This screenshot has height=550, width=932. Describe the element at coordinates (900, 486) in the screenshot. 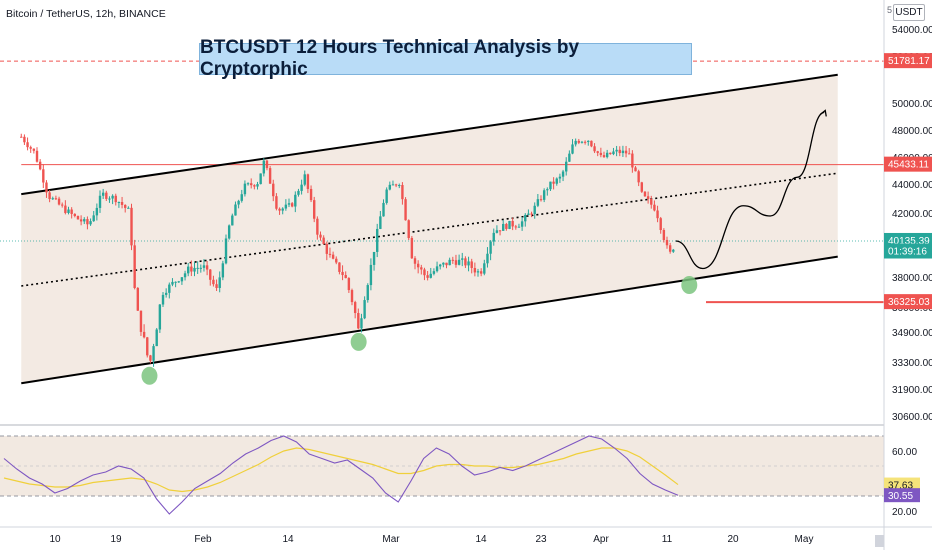

I see `rsi-value-label: 37.63` at that location.